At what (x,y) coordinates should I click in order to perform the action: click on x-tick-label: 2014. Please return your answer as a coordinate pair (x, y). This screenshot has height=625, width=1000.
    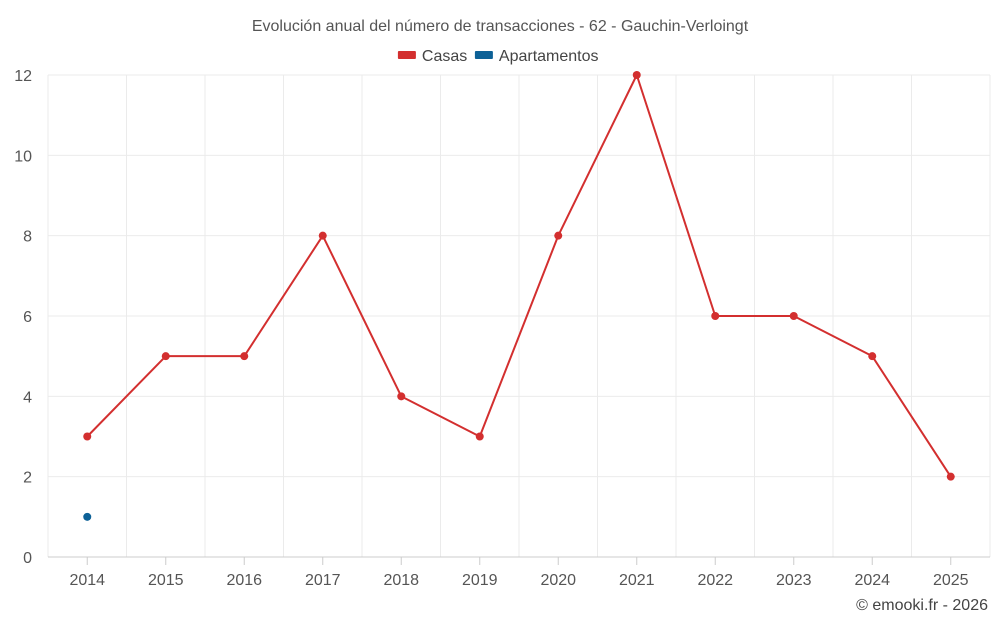
    Looking at the image, I should click on (87, 580).